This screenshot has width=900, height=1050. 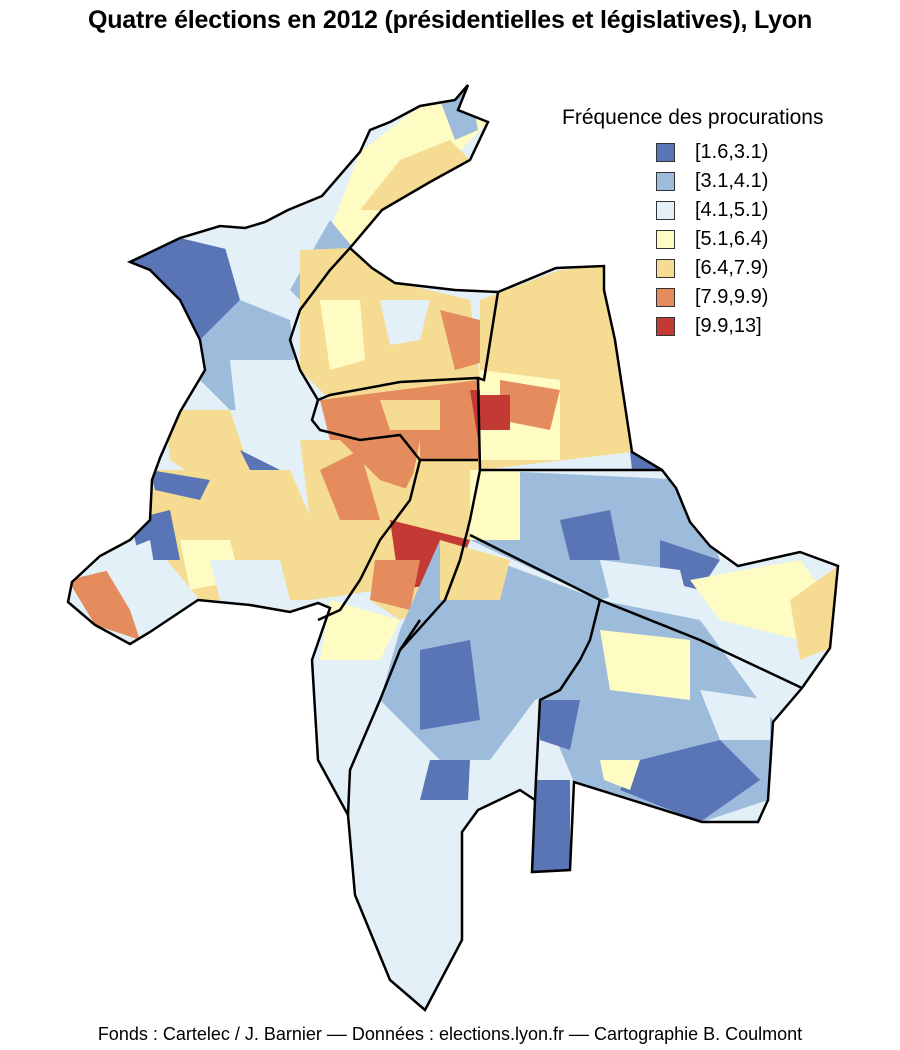 I want to click on legend-label: [7.9,9.9), so click(x=732, y=297).